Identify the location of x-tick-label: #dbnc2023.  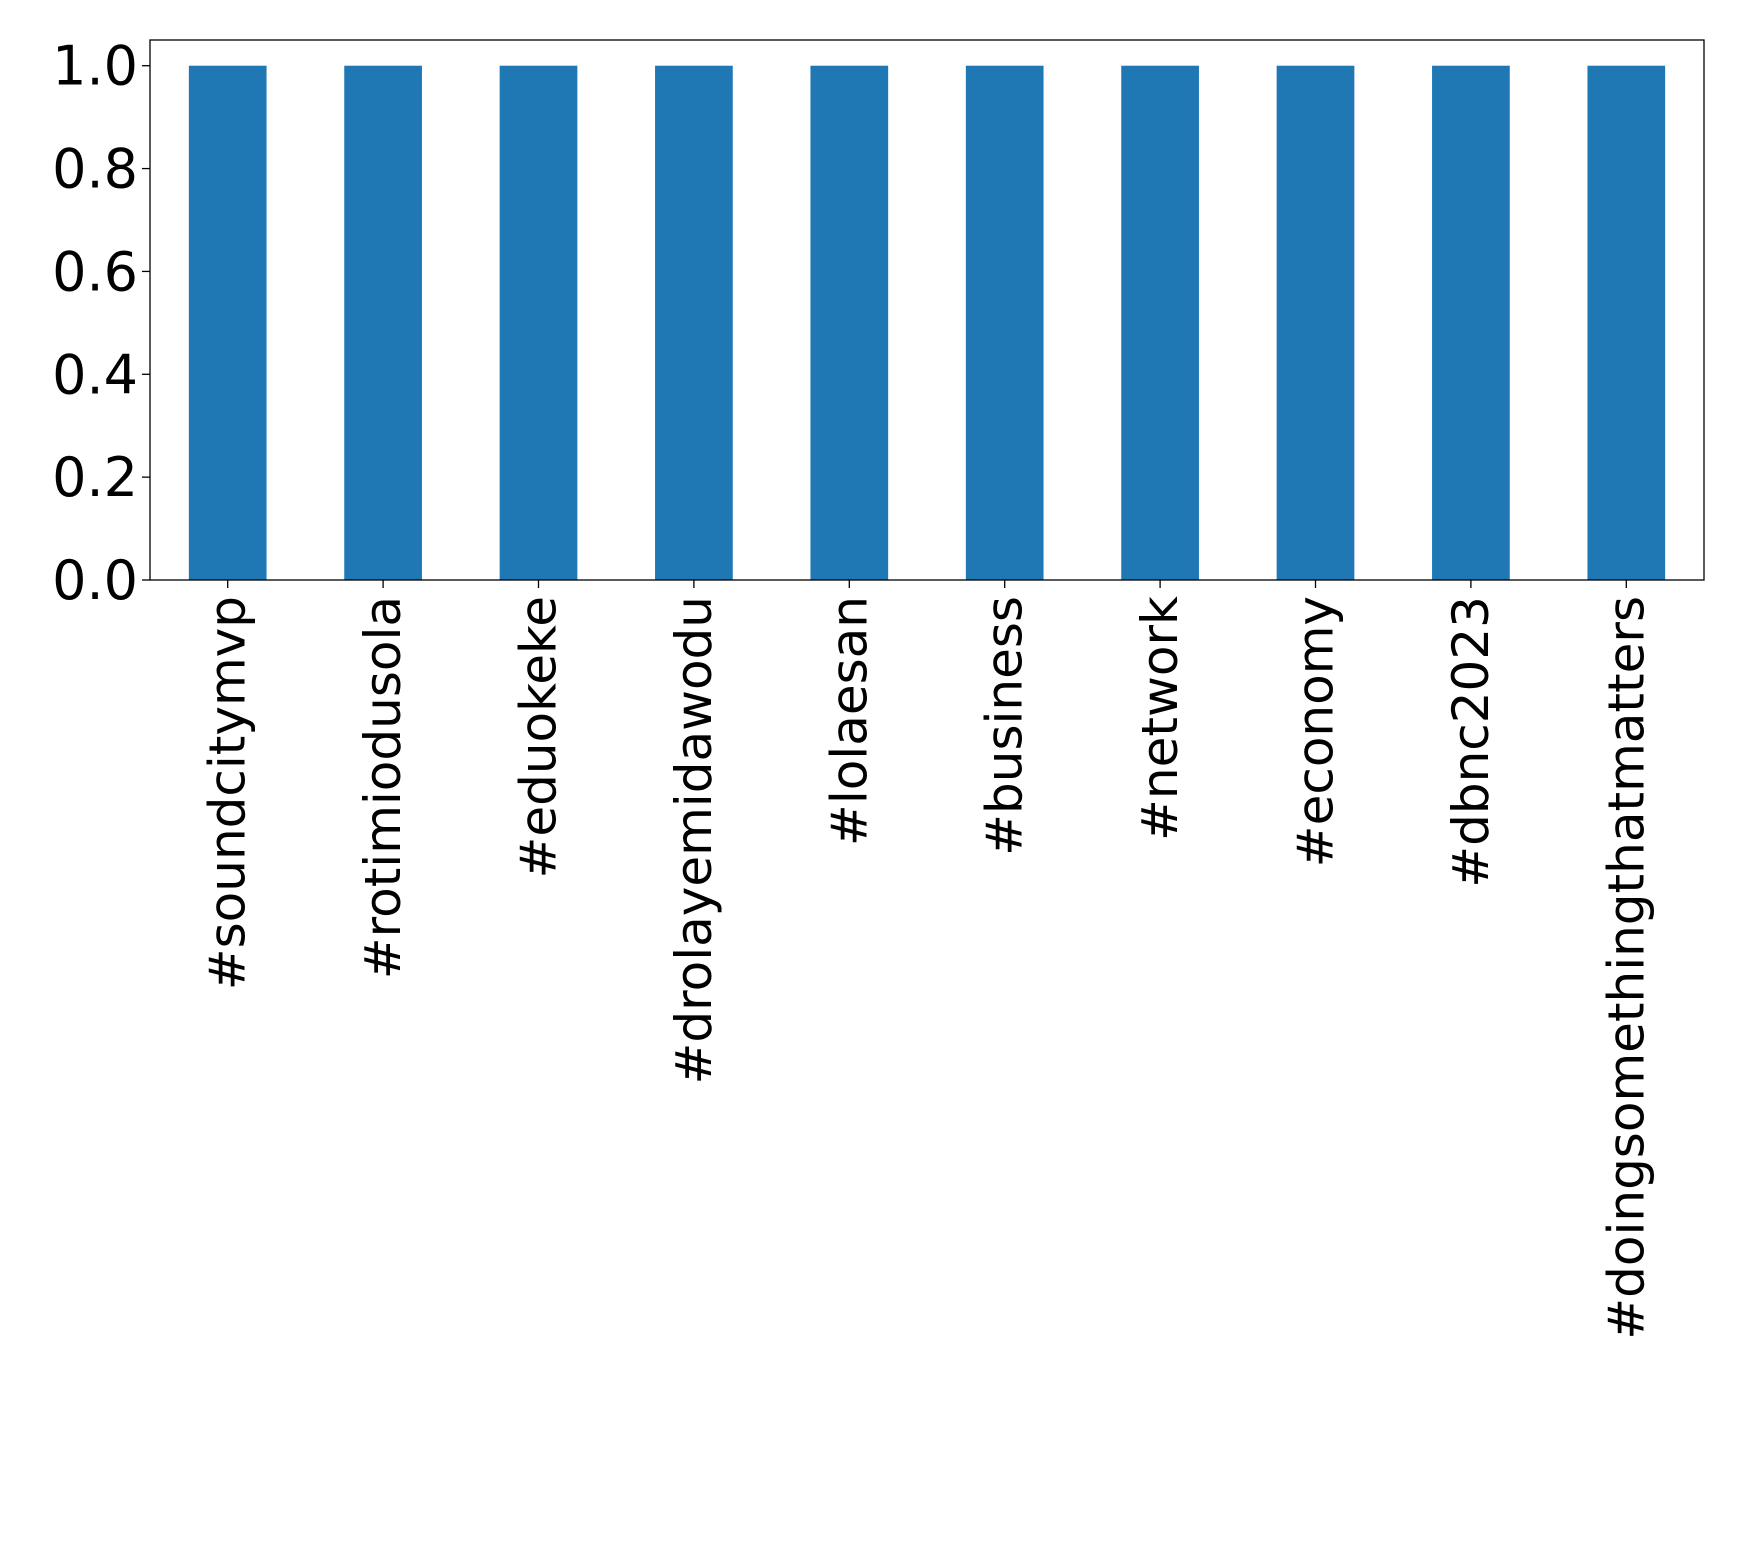
(1471, 742).